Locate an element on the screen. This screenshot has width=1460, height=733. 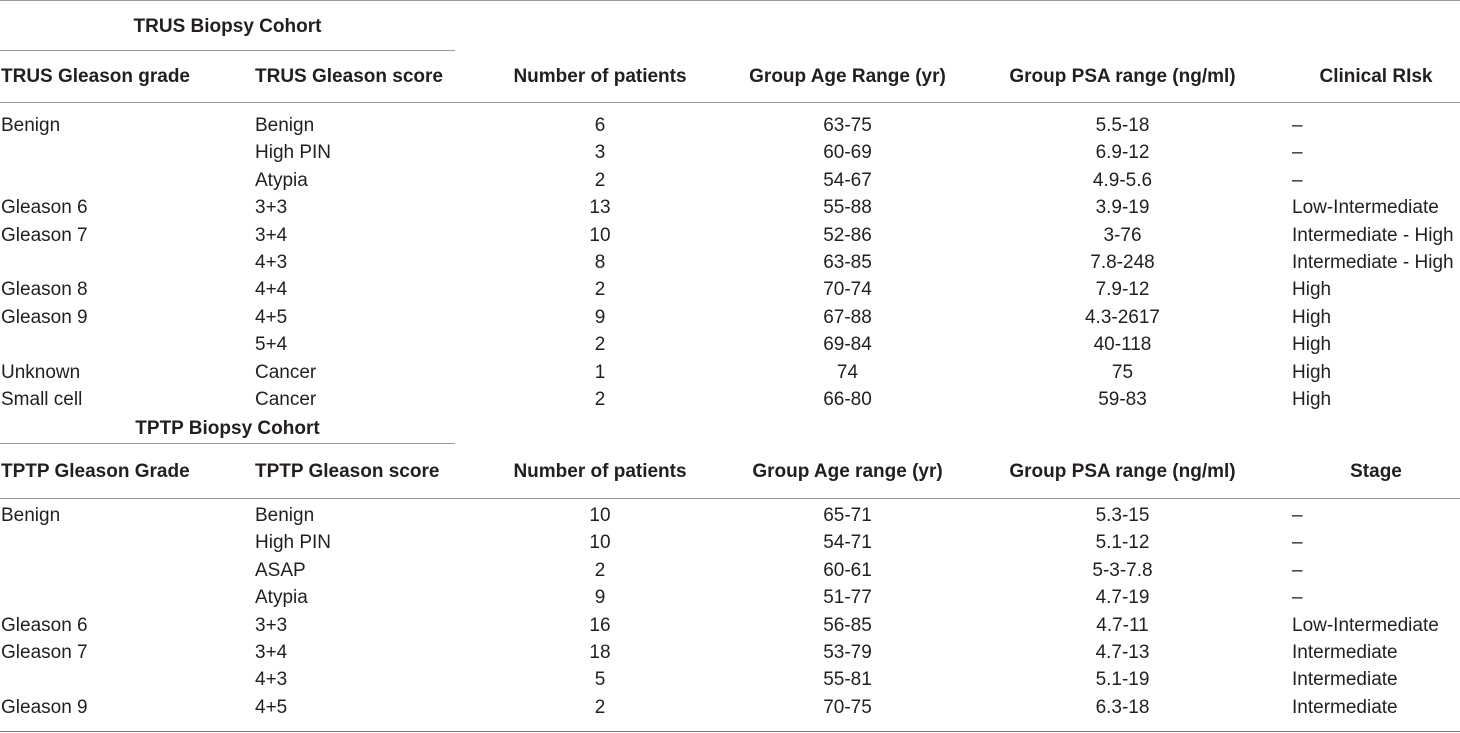
table-row: Gleason 8 4+4 2 70-74 7.9-12 High is located at coordinates (730, 289).